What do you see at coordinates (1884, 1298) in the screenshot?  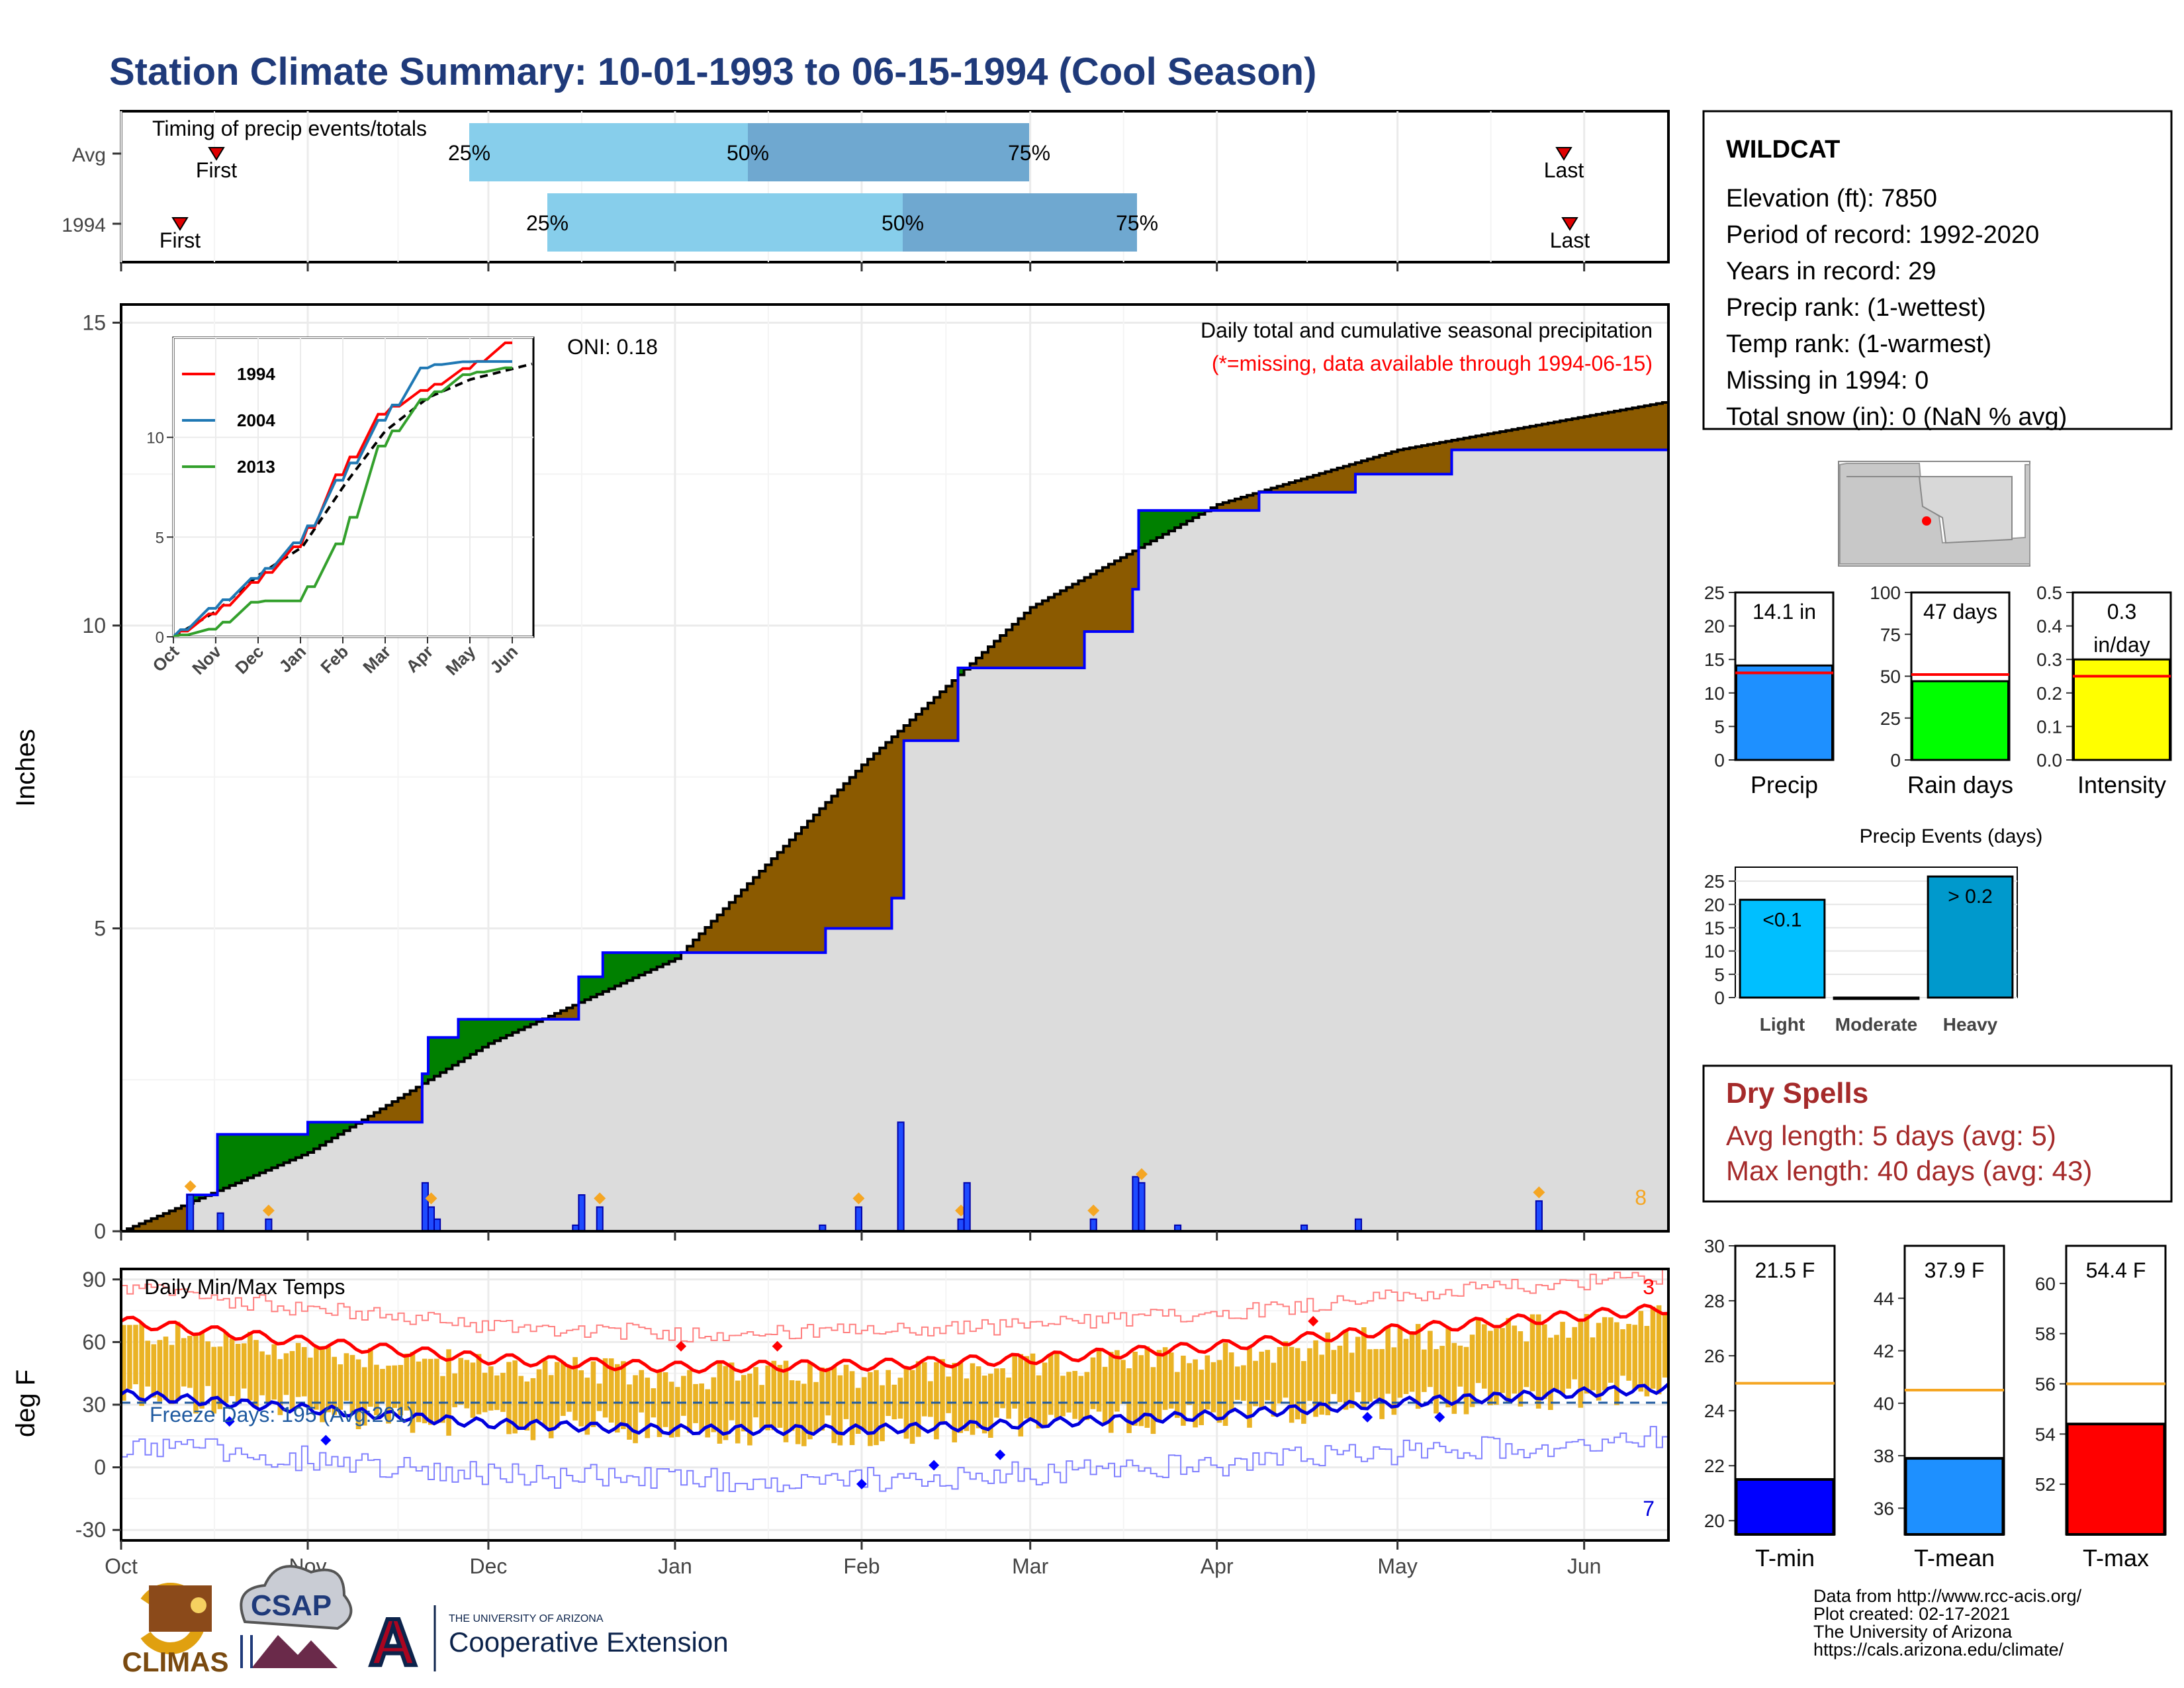 I see `svg-text: 44` at bounding box center [1884, 1298].